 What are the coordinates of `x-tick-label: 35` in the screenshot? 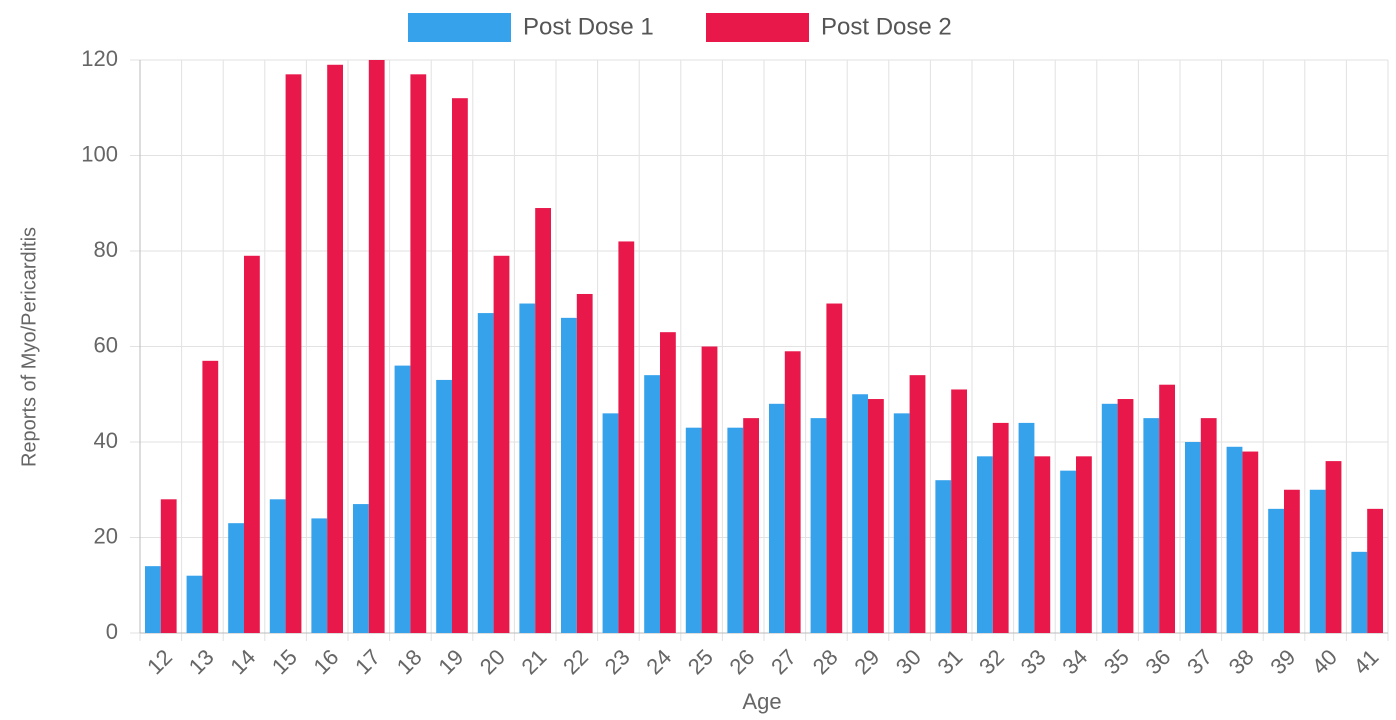 It's located at (1116, 661).